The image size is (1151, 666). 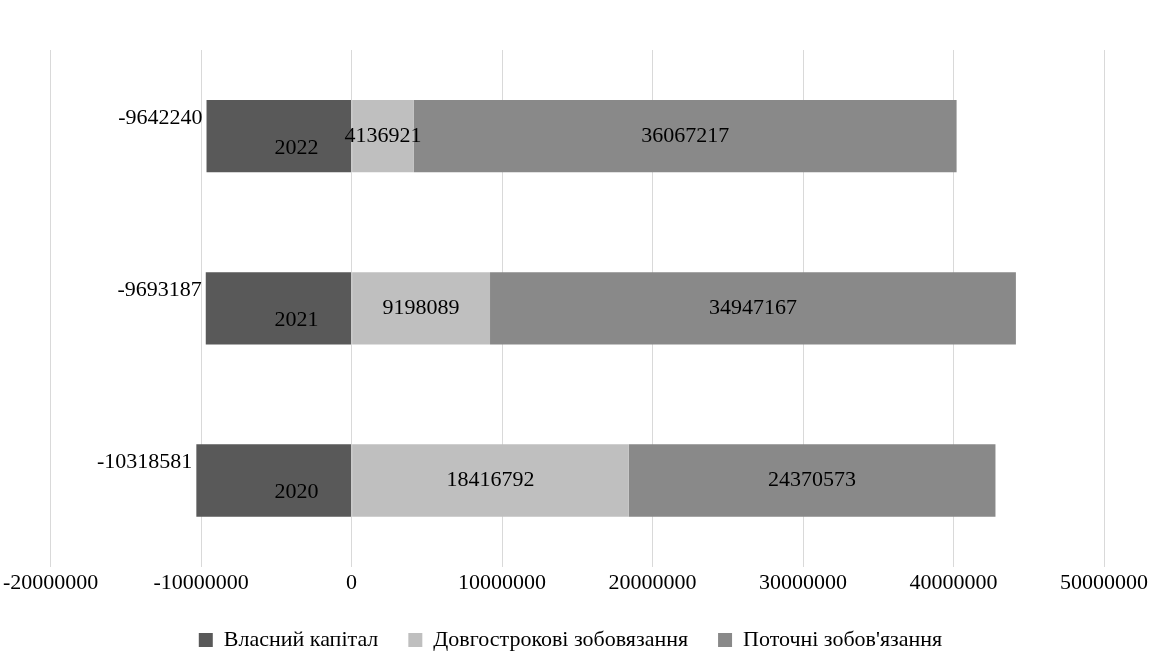 I want to click on x-tick-label: 0, so click(x=352, y=581).